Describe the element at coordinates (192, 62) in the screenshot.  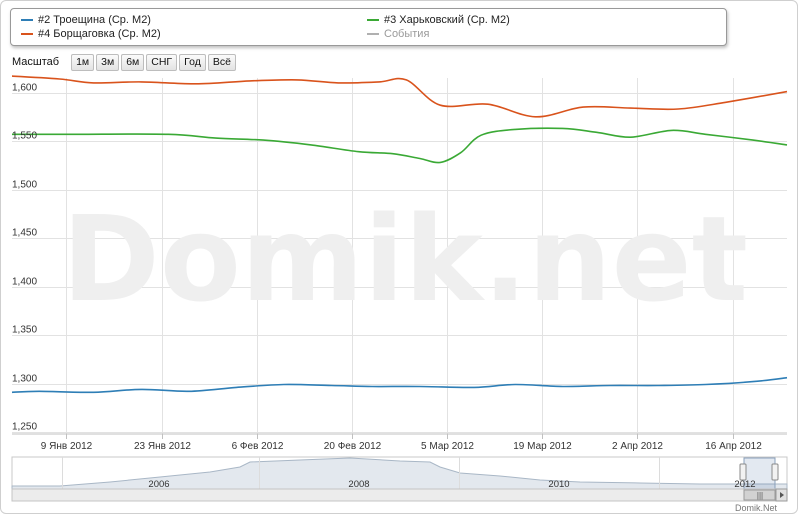
I see `zoom-button-year: Год` at that location.